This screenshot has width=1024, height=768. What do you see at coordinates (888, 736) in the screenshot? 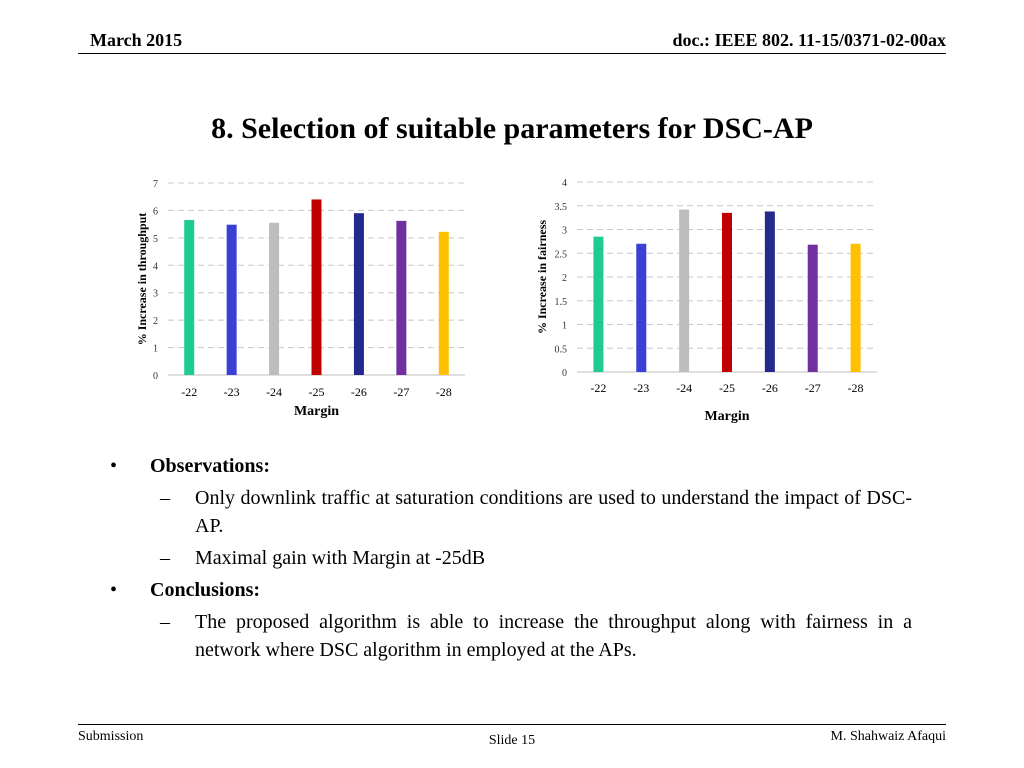
I see `footer-author: M. Shahwaiz Afaqui` at bounding box center [888, 736].